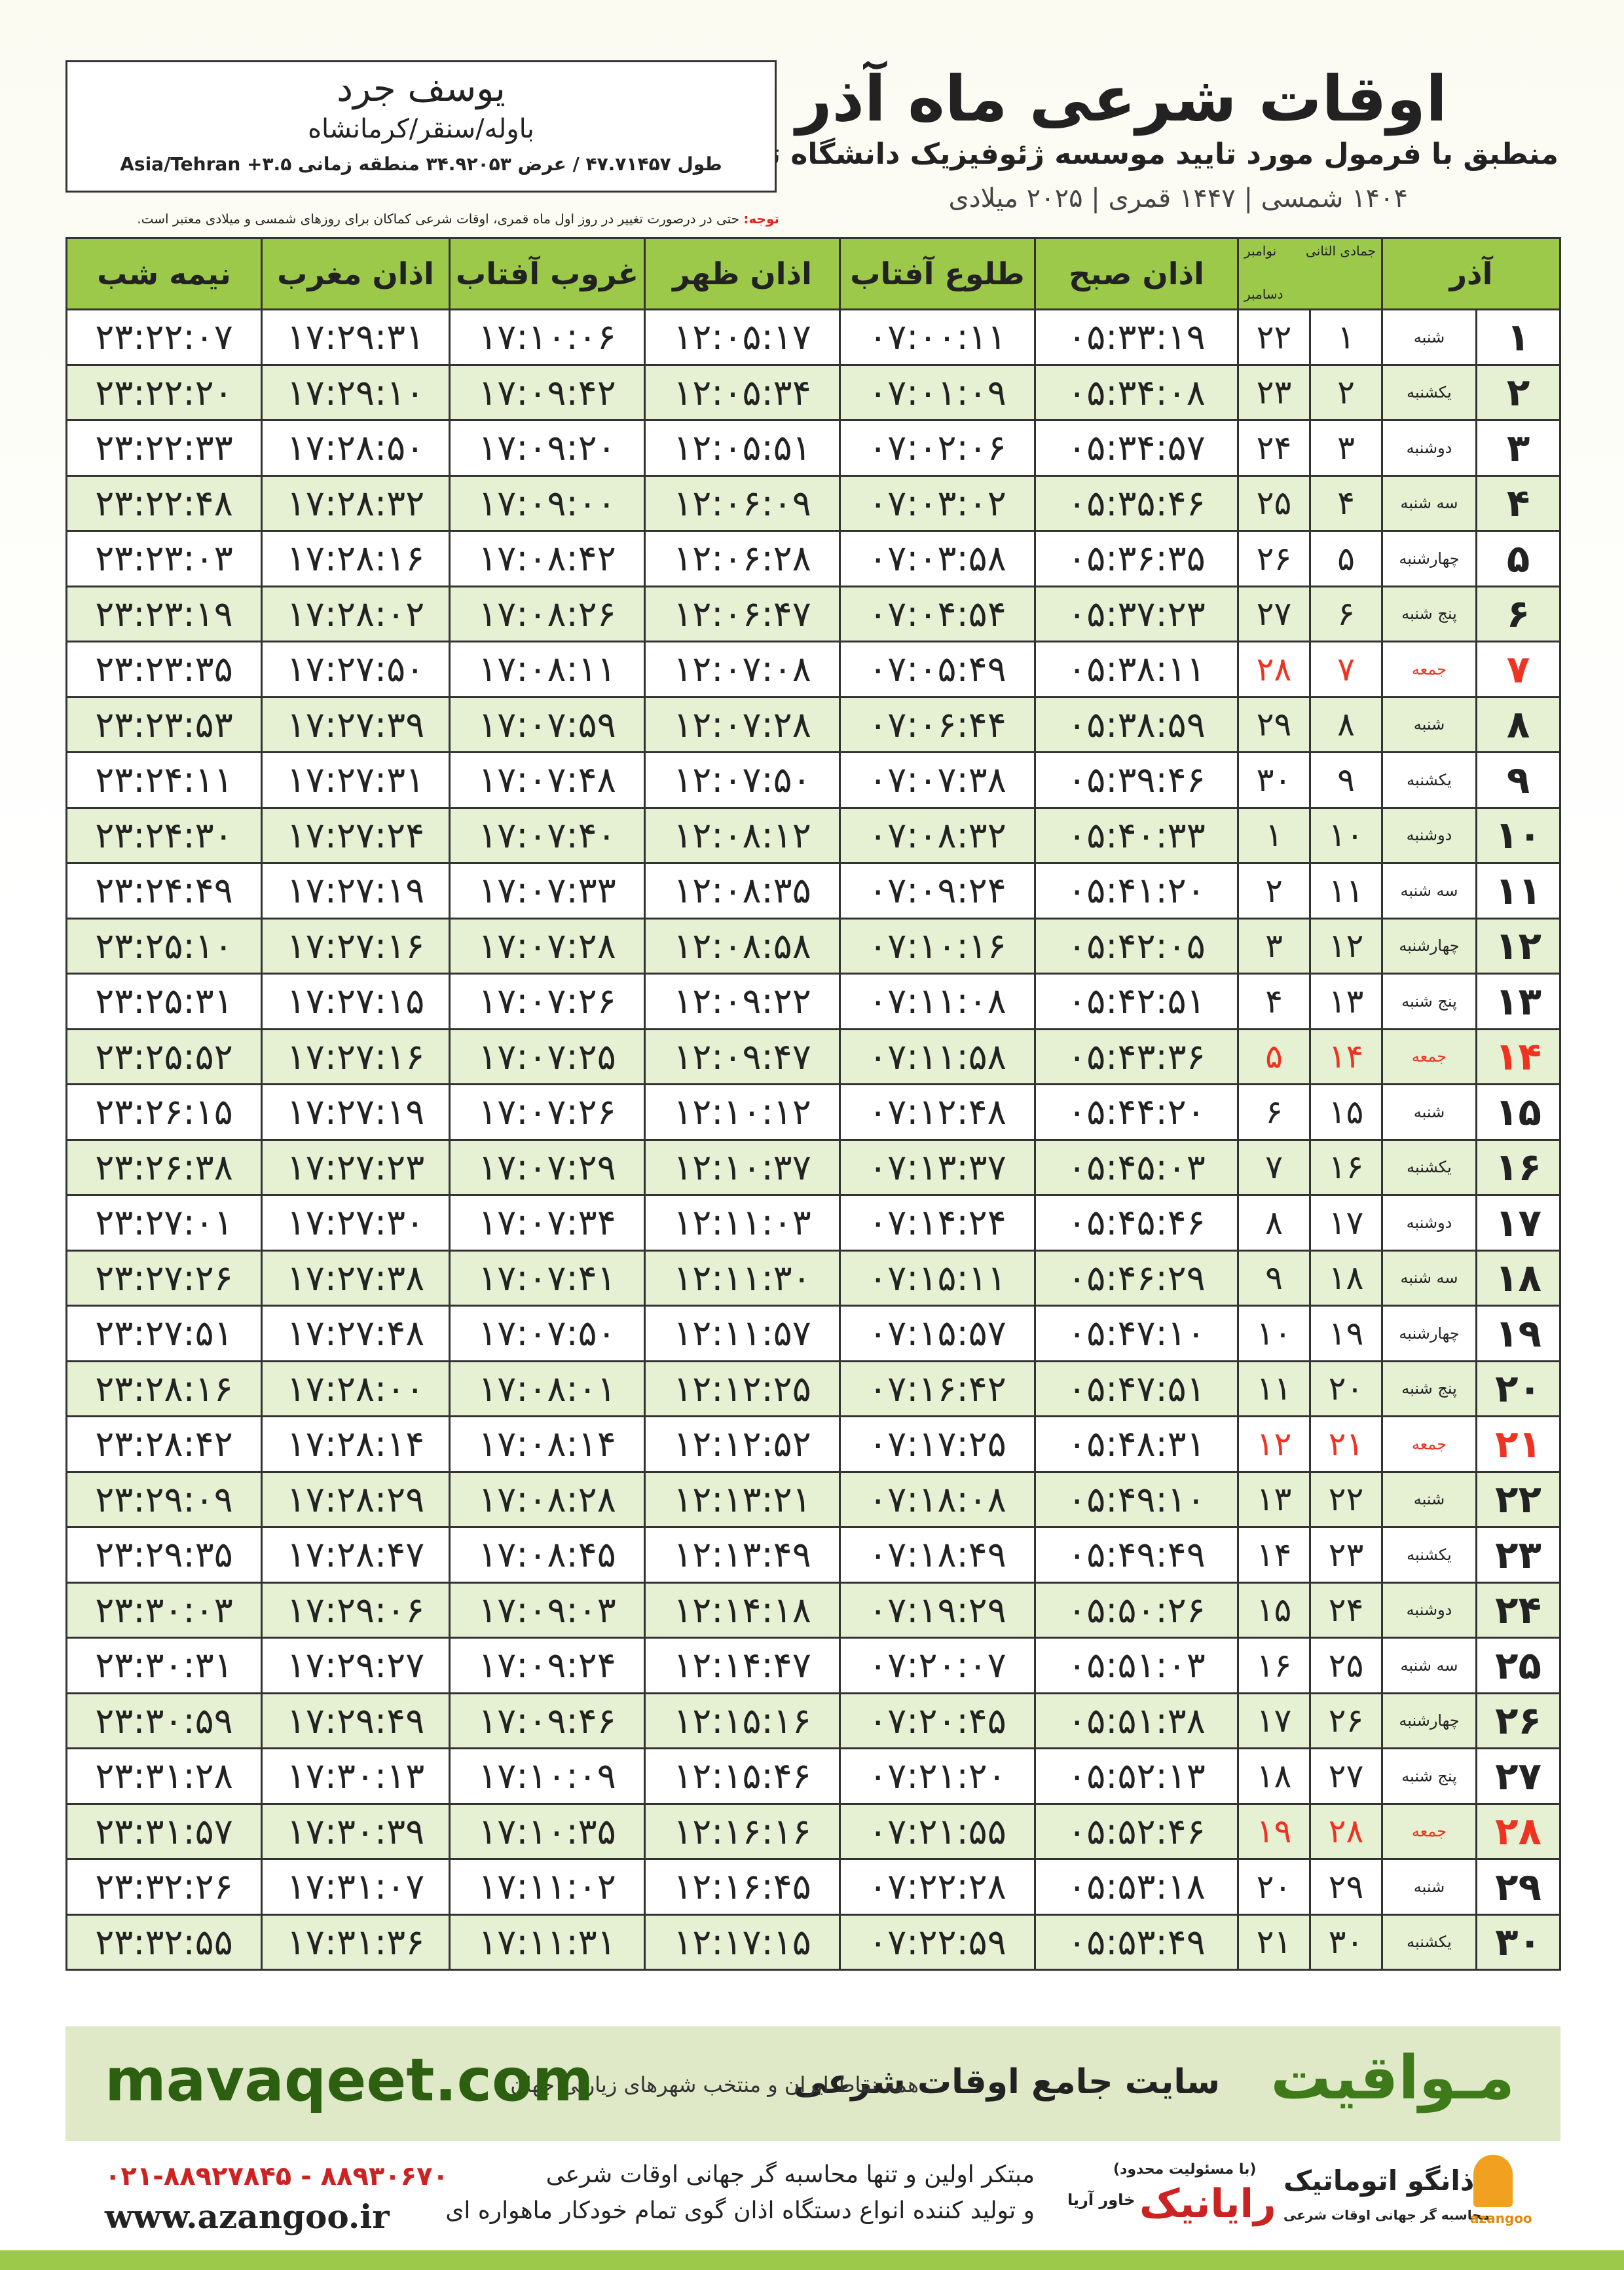 The image size is (1624, 2270). What do you see at coordinates (1274, 1001) in the screenshot?
I see `gregorian-day: ۴` at bounding box center [1274, 1001].